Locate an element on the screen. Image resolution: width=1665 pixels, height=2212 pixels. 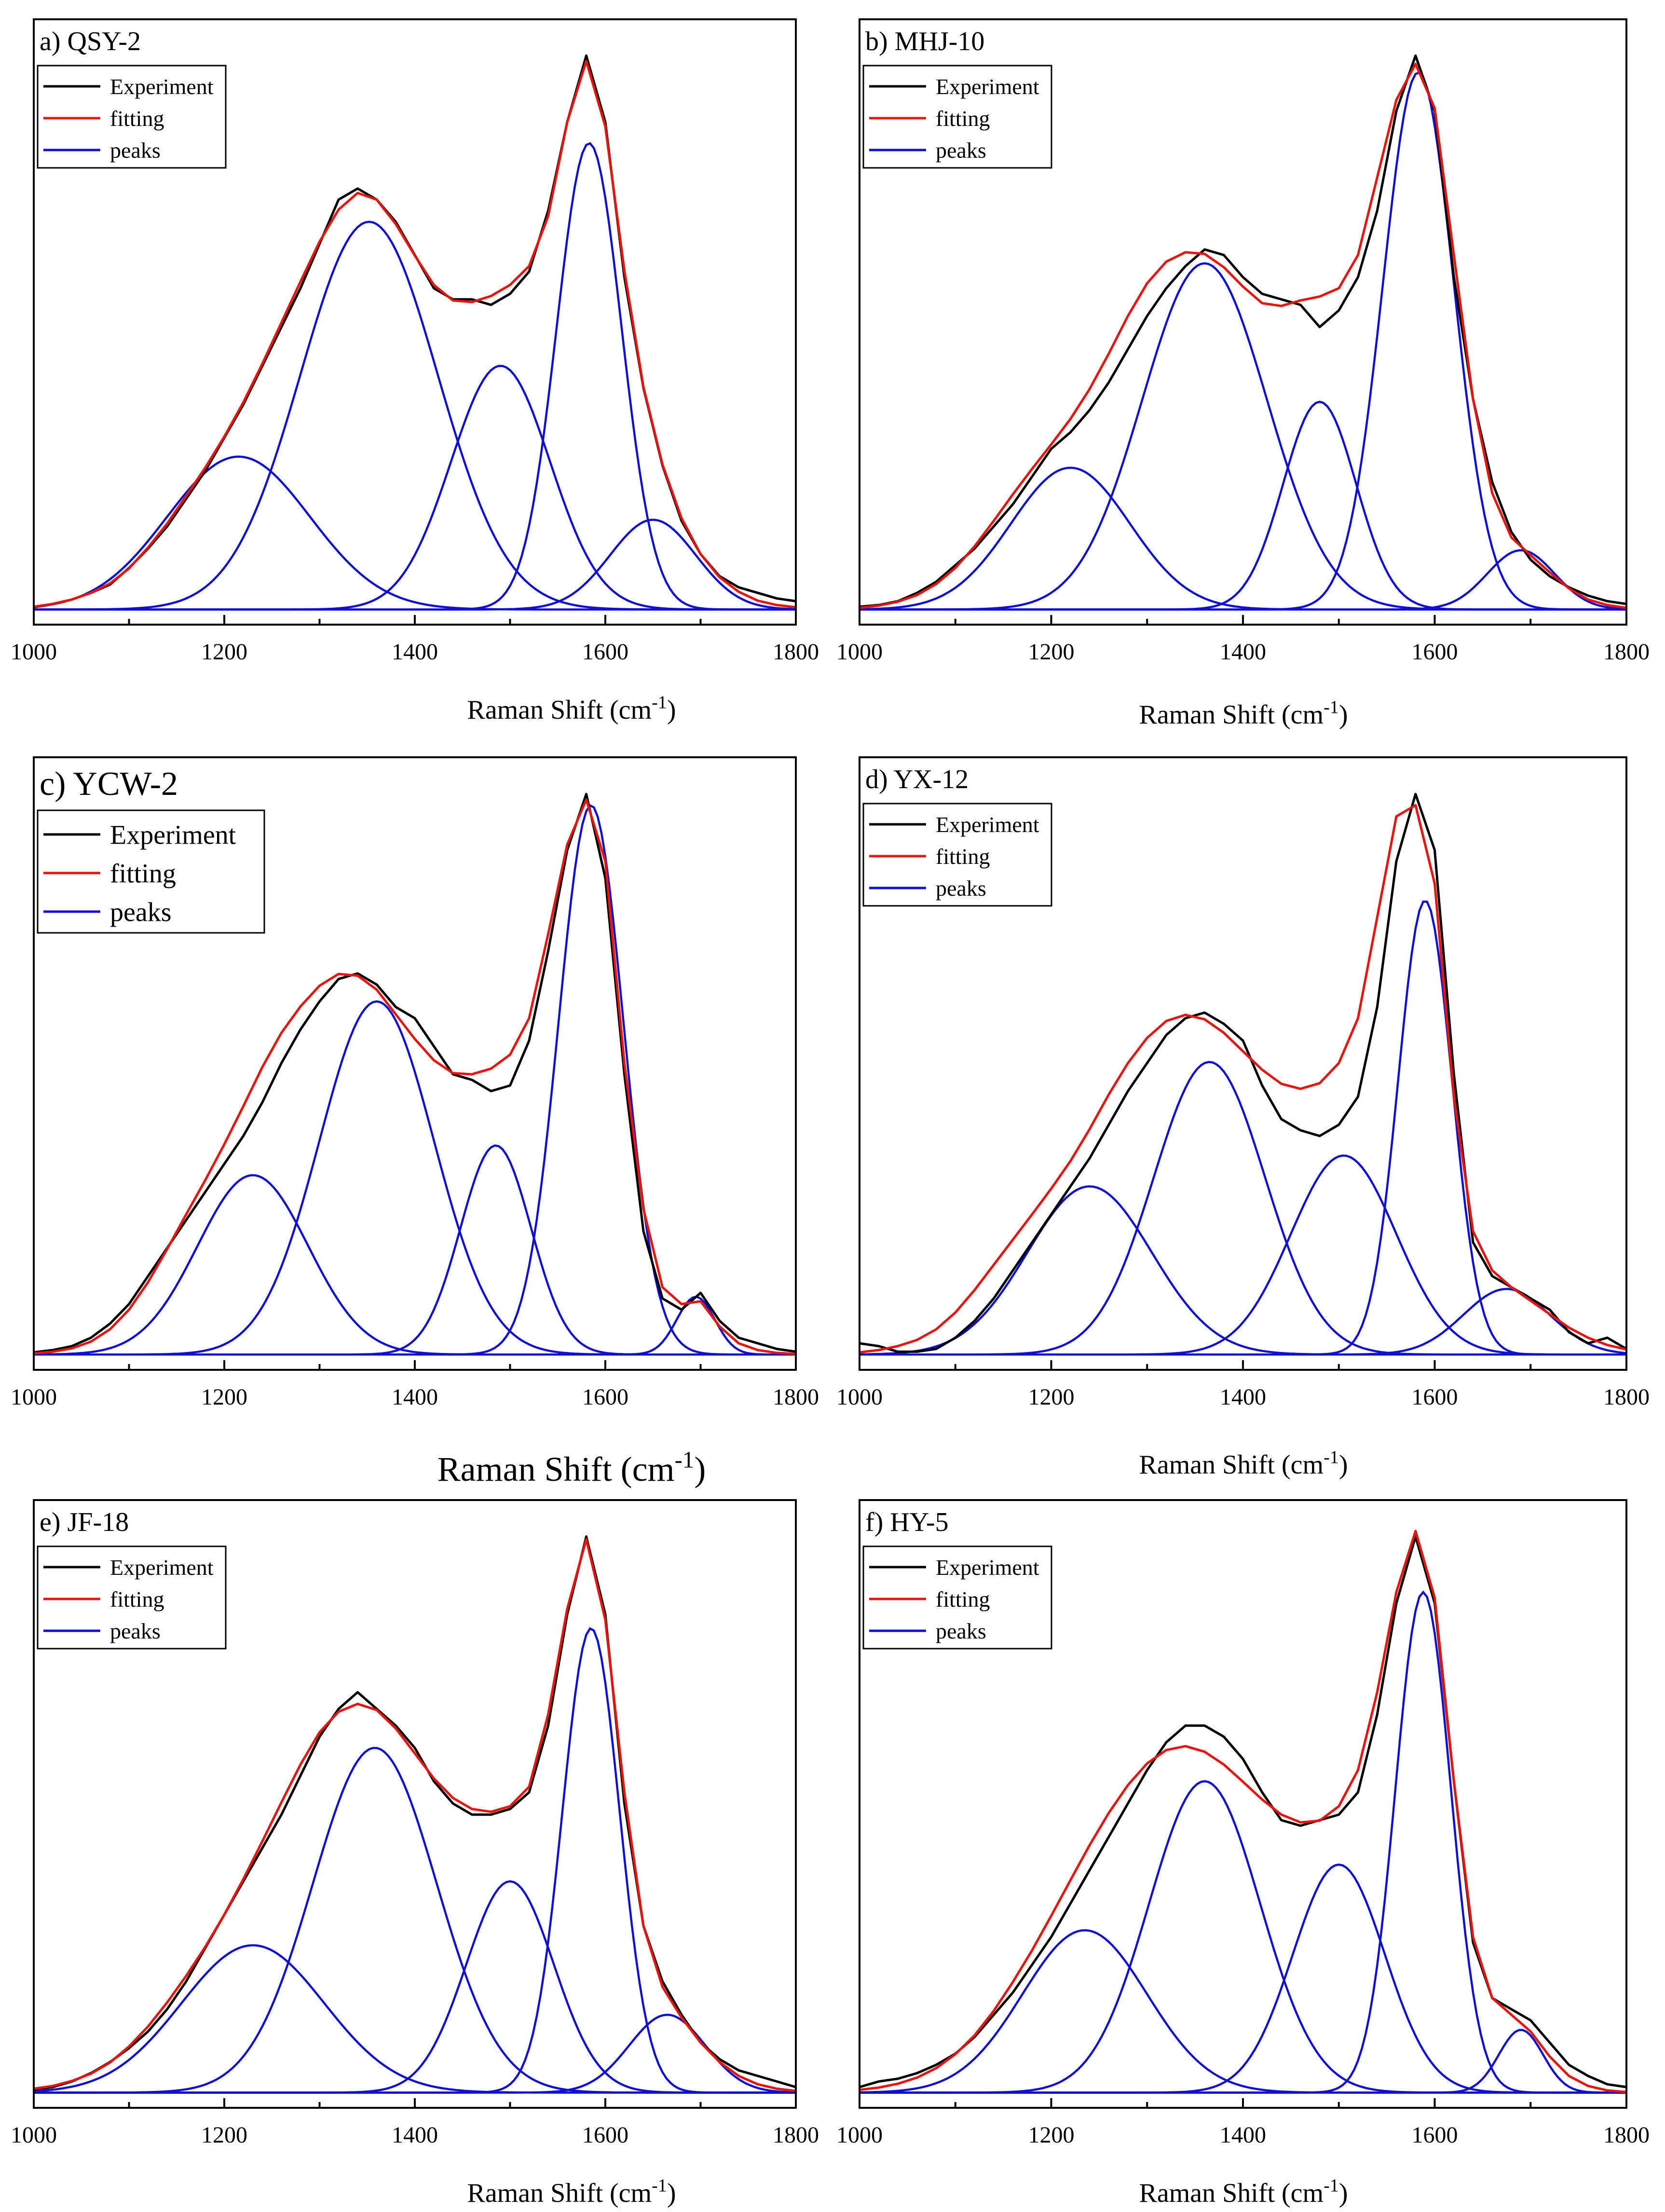
panel-title: e) JF-18 is located at coordinates (84, 1522).